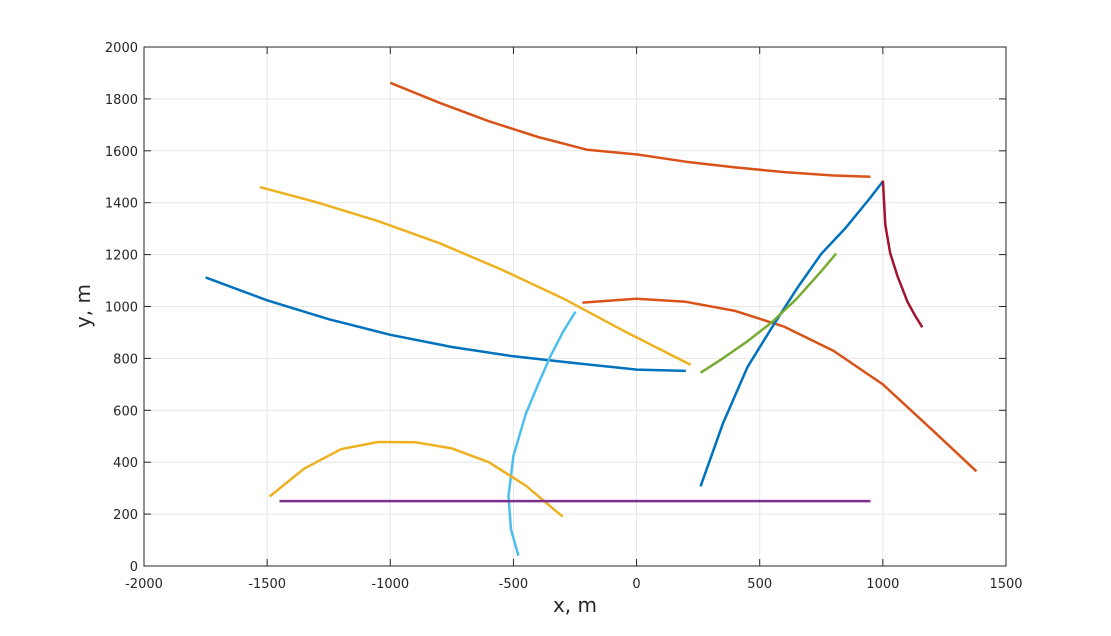  Describe the element at coordinates (125, 411) in the screenshot. I see `y-tick-label: 600` at that location.